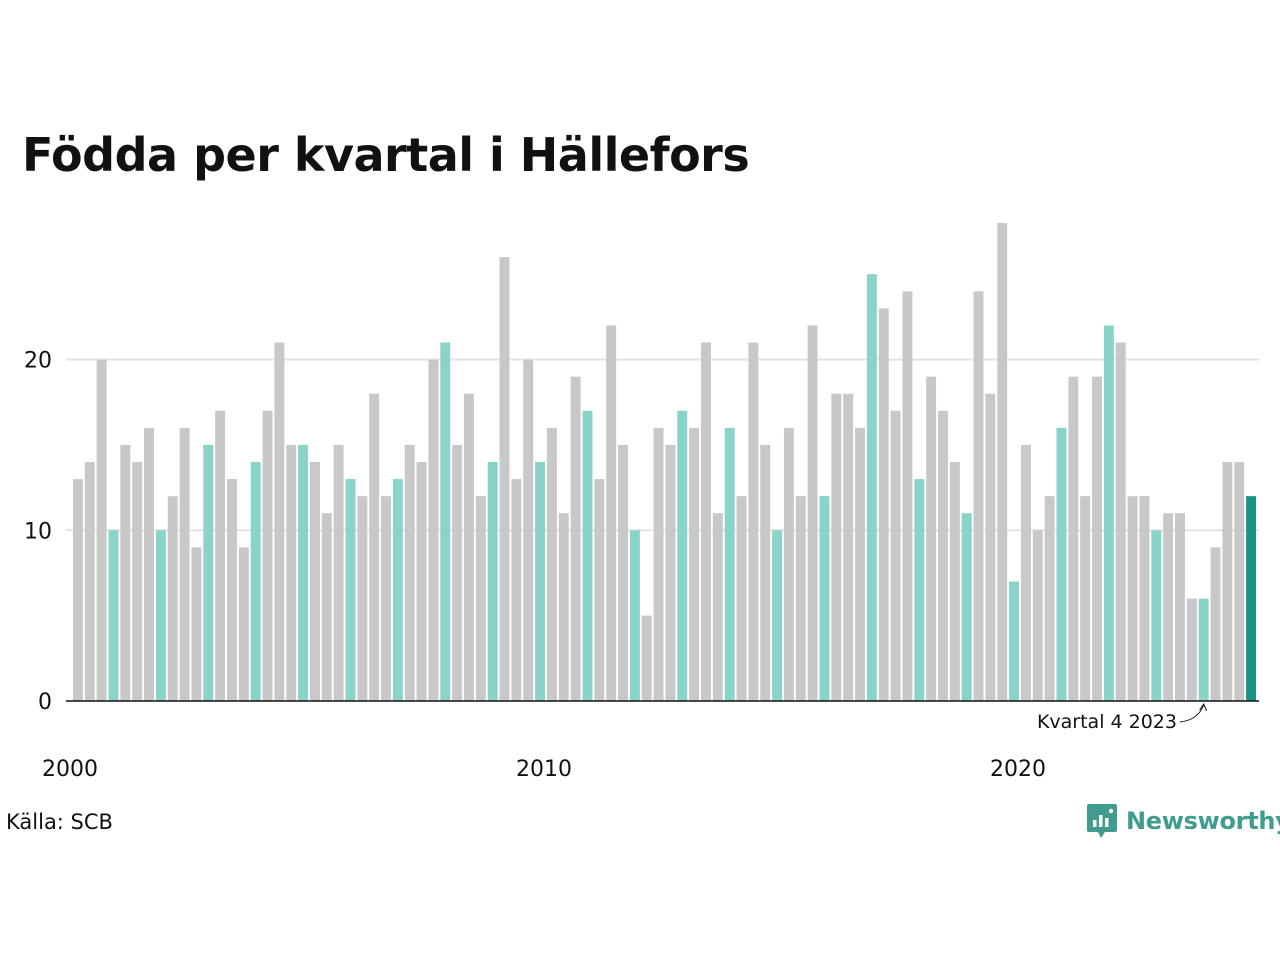 This screenshot has width=1280, height=960. I want to click on source-label: Källa: SCB, so click(59, 822).